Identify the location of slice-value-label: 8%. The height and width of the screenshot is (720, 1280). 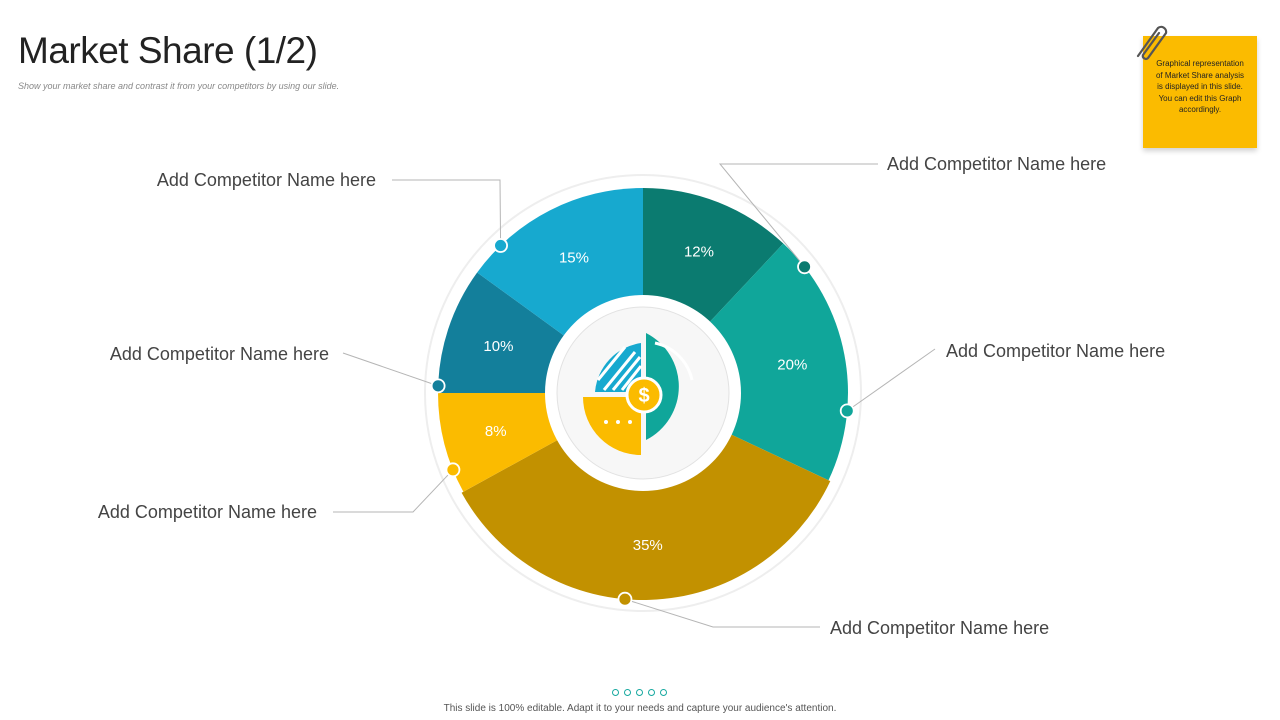
(496, 431).